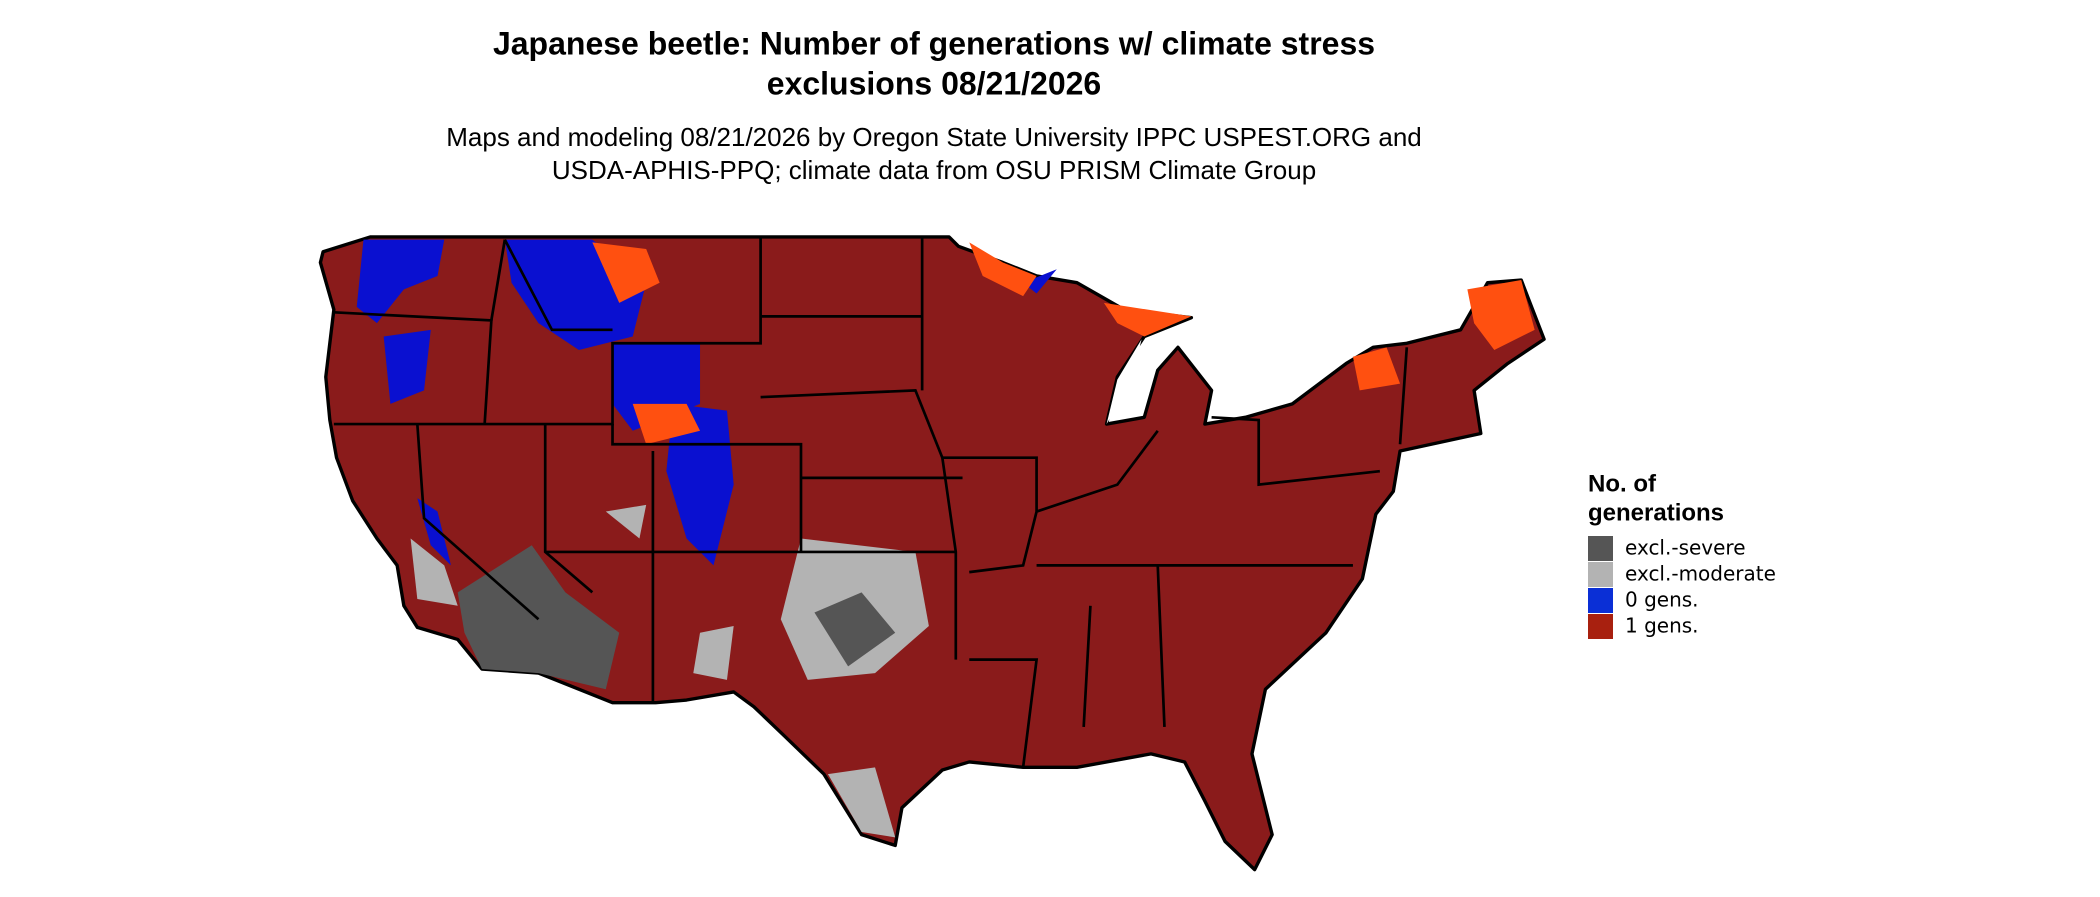  Describe the element at coordinates (1124, 382) in the screenshot. I see `lake` at that location.